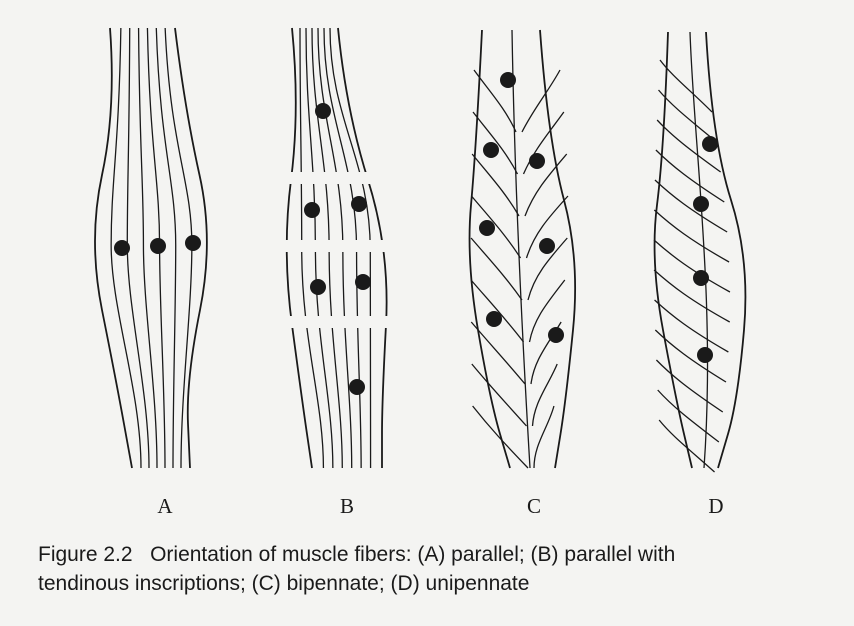  Describe the element at coordinates (165, 506) in the screenshot. I see `muscle-label-a: A` at that location.